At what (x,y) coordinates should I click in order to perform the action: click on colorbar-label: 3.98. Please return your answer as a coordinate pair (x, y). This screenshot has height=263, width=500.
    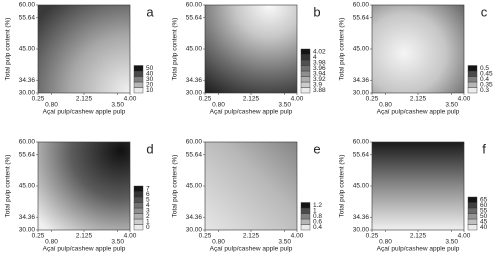
    Looking at the image, I should click on (319, 62).